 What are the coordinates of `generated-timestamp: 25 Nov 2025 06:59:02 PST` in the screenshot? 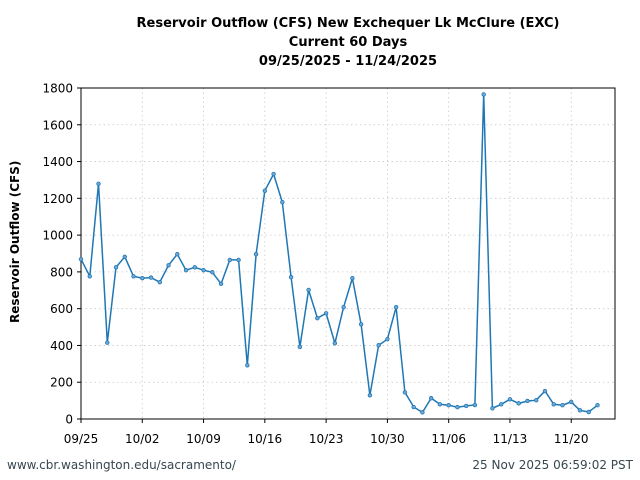 It's located at (552, 465).